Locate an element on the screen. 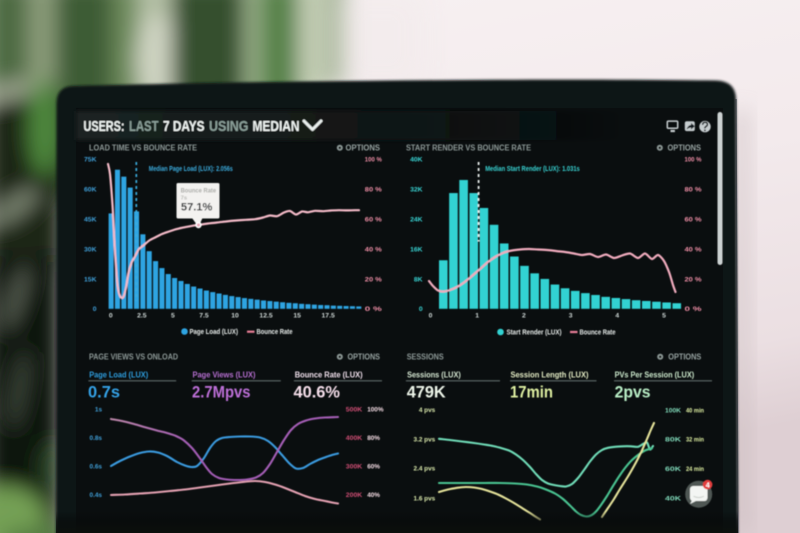 The height and width of the screenshot is (533, 800). svg-text: 12.5 is located at coordinates (265, 316).